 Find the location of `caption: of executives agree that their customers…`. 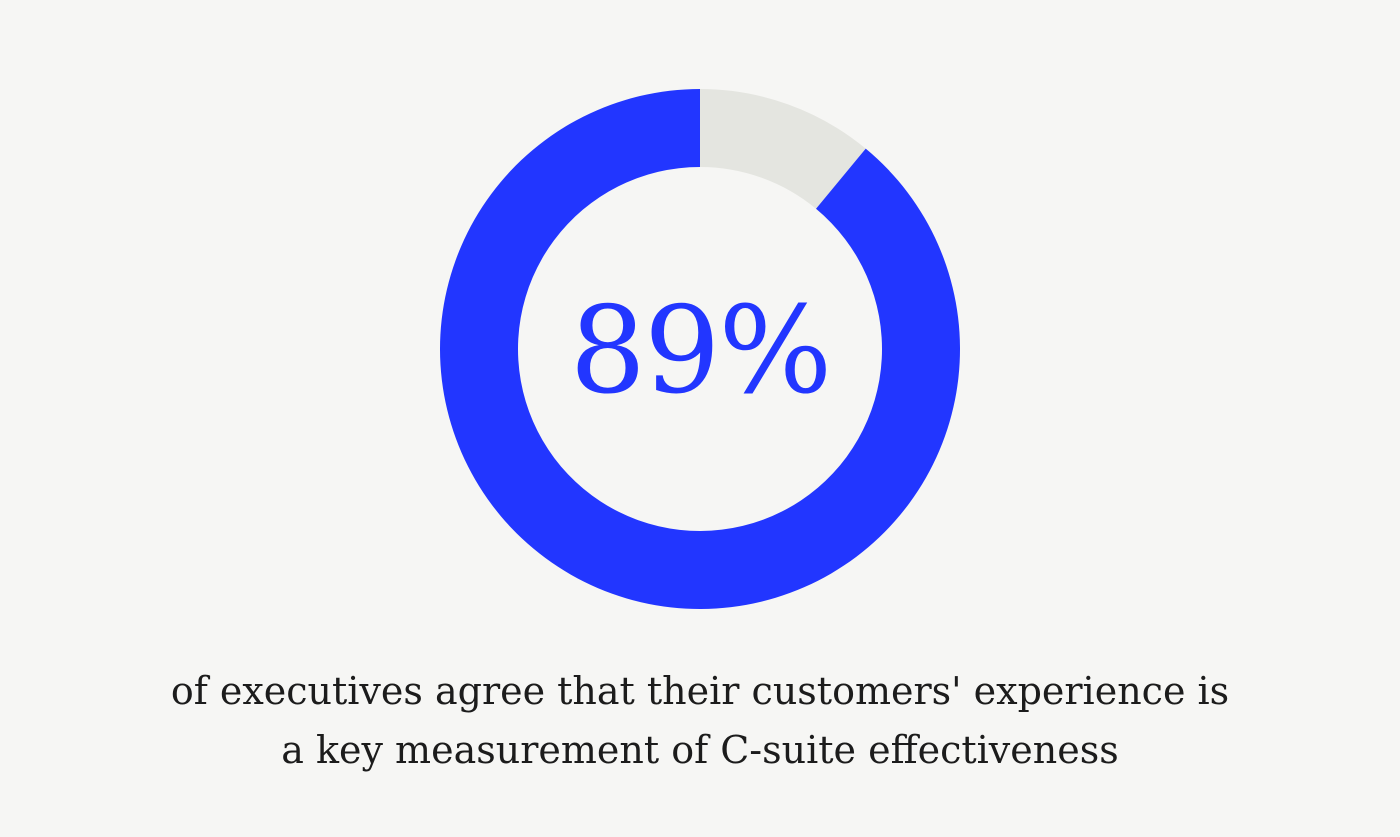

caption: of executives agree that their customers… is located at coordinates (700, 721).